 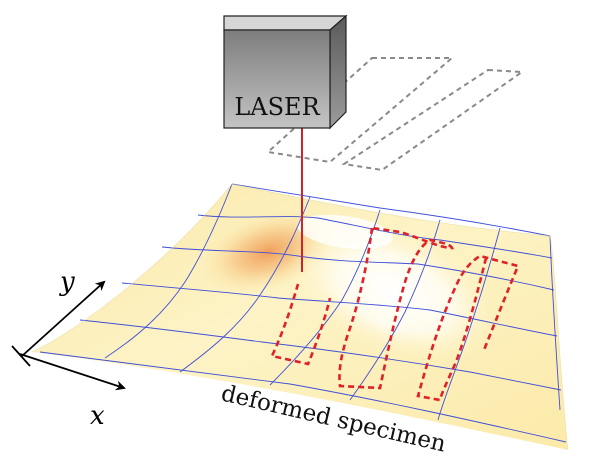 What do you see at coordinates (63, 318) in the screenshot?
I see `y-axis-arrow` at bounding box center [63, 318].